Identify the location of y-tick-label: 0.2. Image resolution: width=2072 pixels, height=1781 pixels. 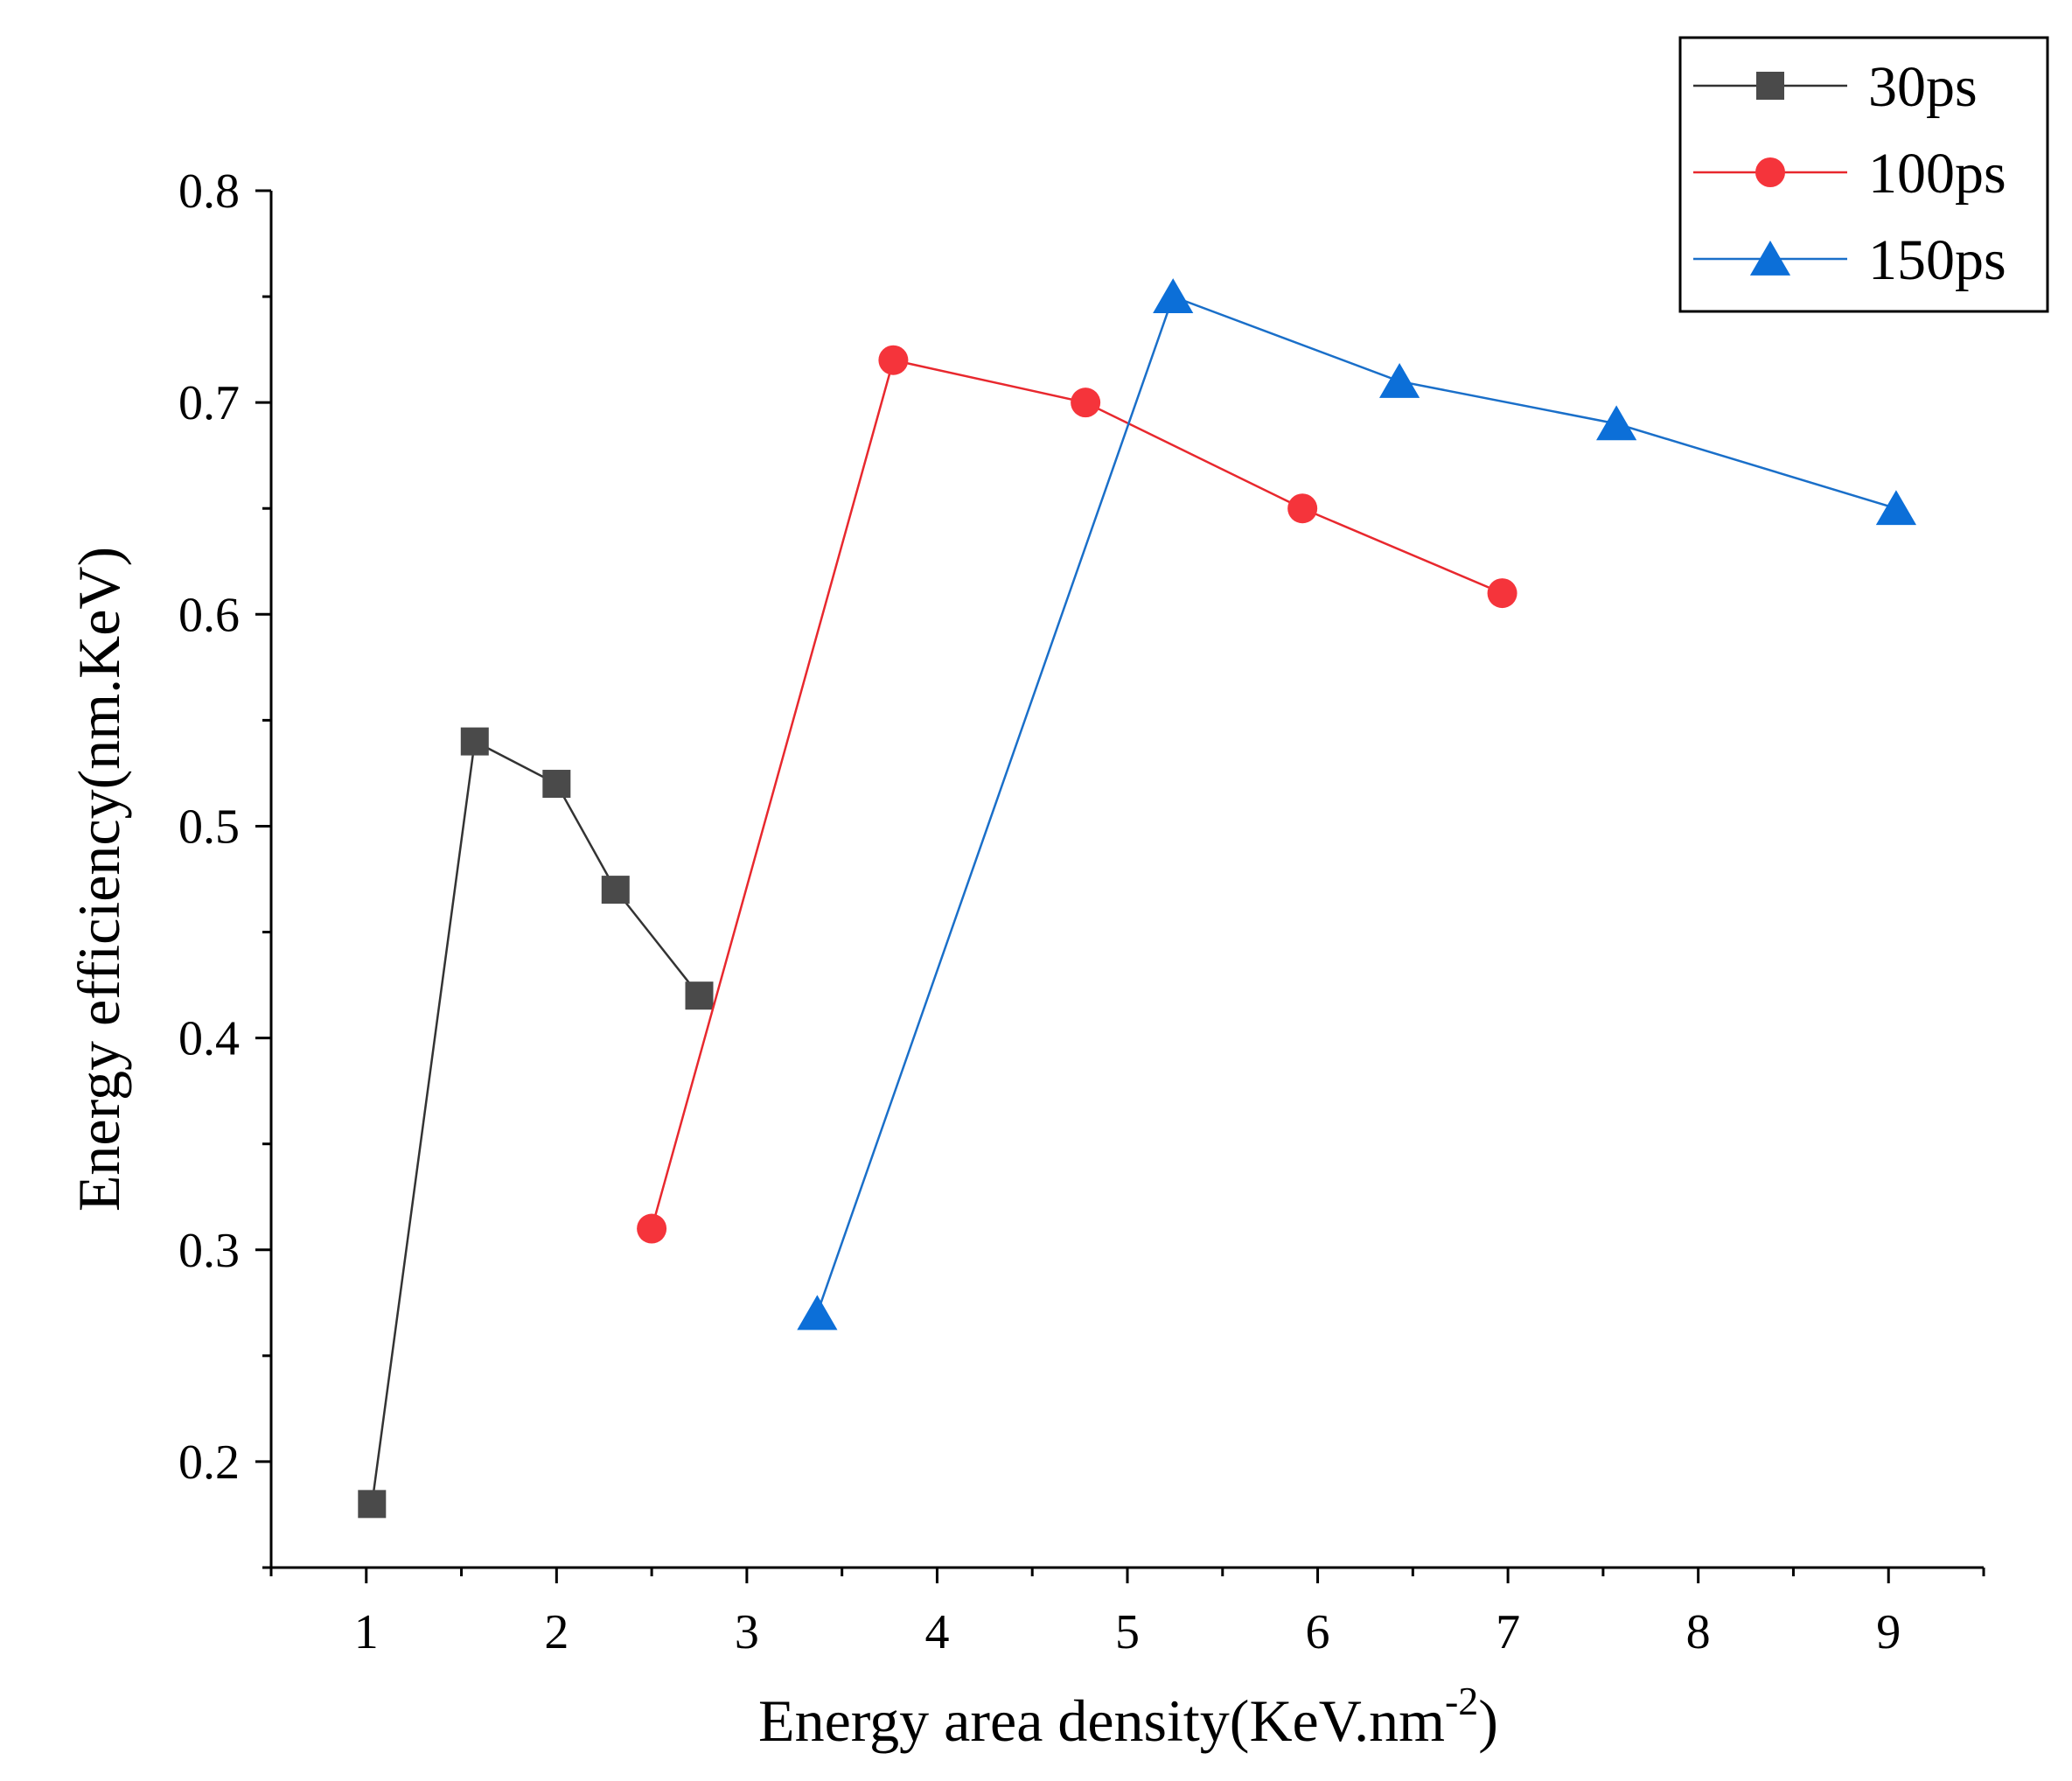
(209, 1462).